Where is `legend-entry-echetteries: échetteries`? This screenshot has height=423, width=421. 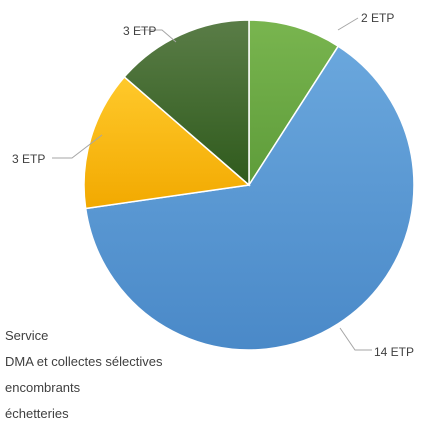 legend-entry-echetteries: échetteries is located at coordinates (37, 413).